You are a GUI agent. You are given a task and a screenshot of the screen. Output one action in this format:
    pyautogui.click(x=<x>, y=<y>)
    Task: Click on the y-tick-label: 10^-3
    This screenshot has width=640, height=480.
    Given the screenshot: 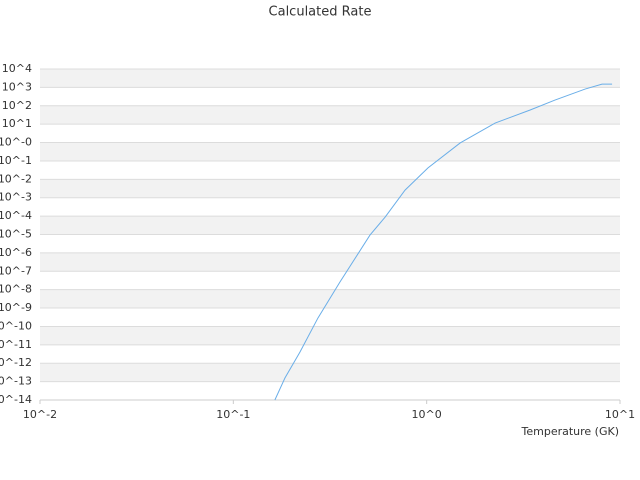 What is the action you would take?
    pyautogui.click(x=16, y=197)
    